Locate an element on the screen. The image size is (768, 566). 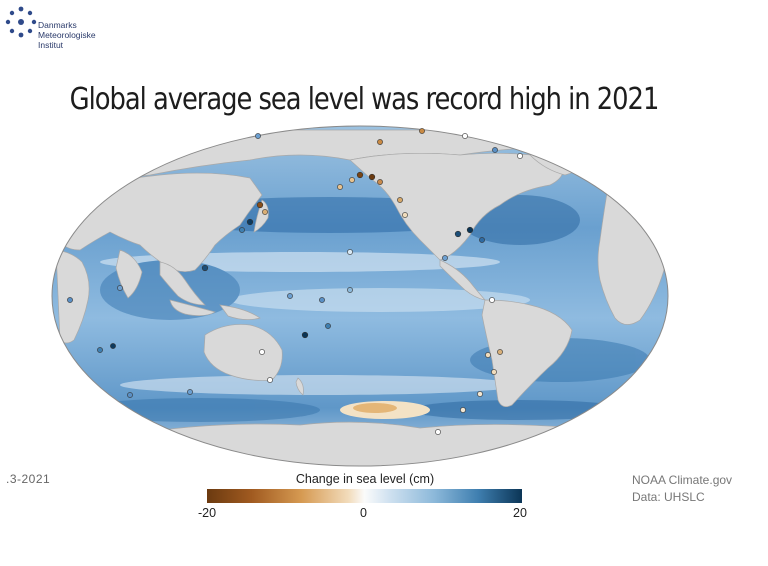
credit-data: Data: UHSLC is located at coordinates (668, 497).